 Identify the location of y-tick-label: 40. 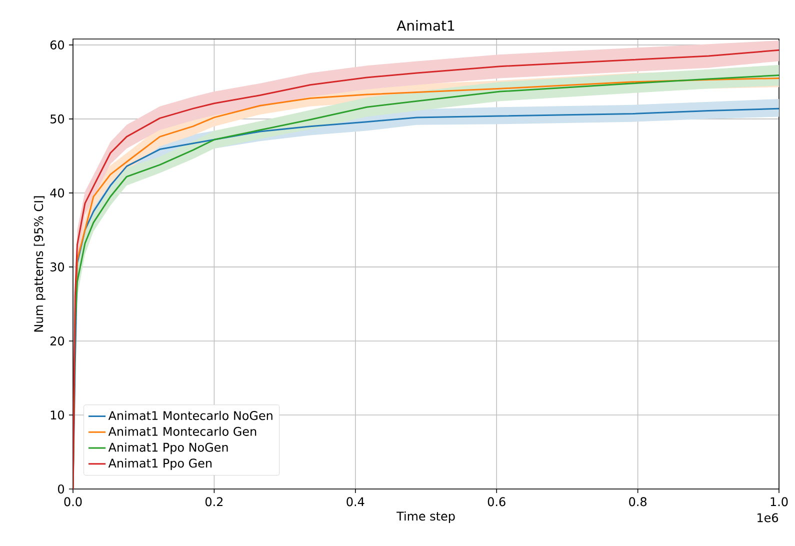
(57, 193).